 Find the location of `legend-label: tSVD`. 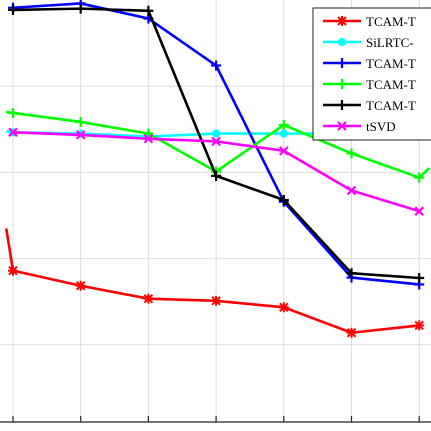

legend-label: tSVD is located at coordinates (381, 126).